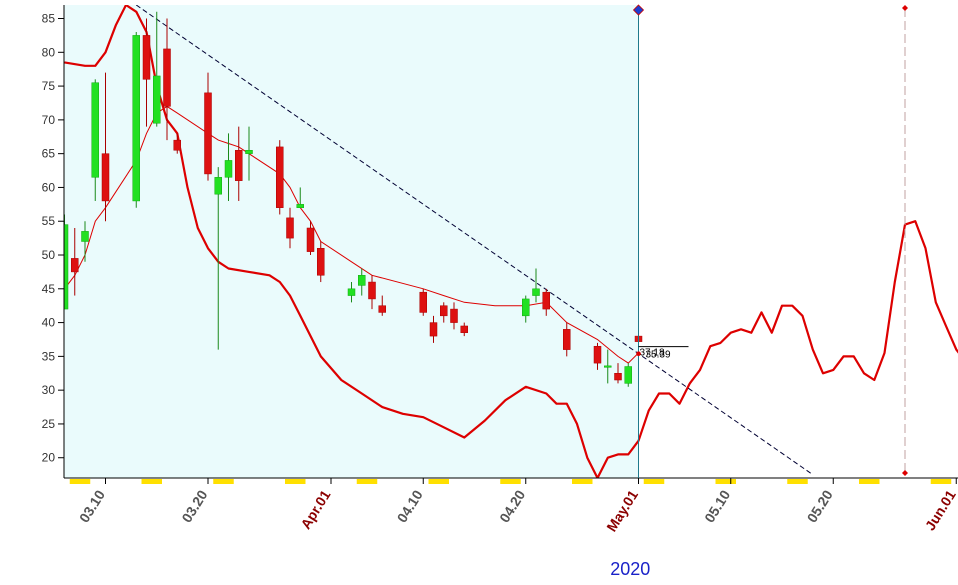 This screenshot has width=958, height=585. I want to click on y-tick-label: 20, so click(49, 458).